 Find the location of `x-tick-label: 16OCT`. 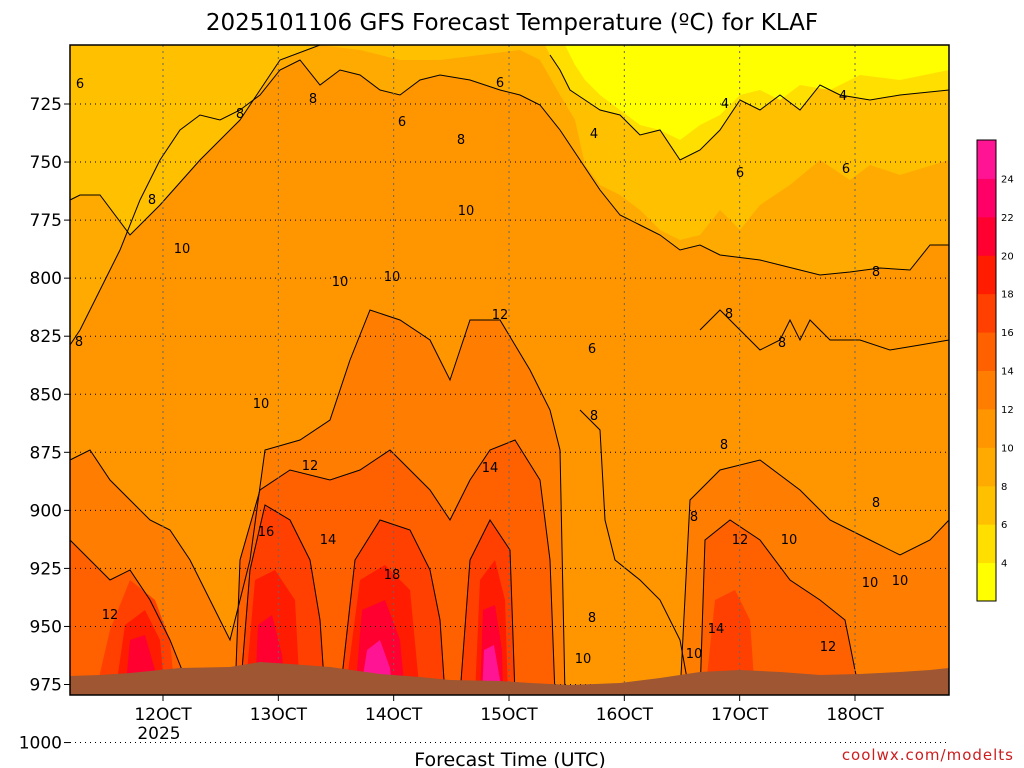

x-tick-label: 16OCT is located at coordinates (625, 715).